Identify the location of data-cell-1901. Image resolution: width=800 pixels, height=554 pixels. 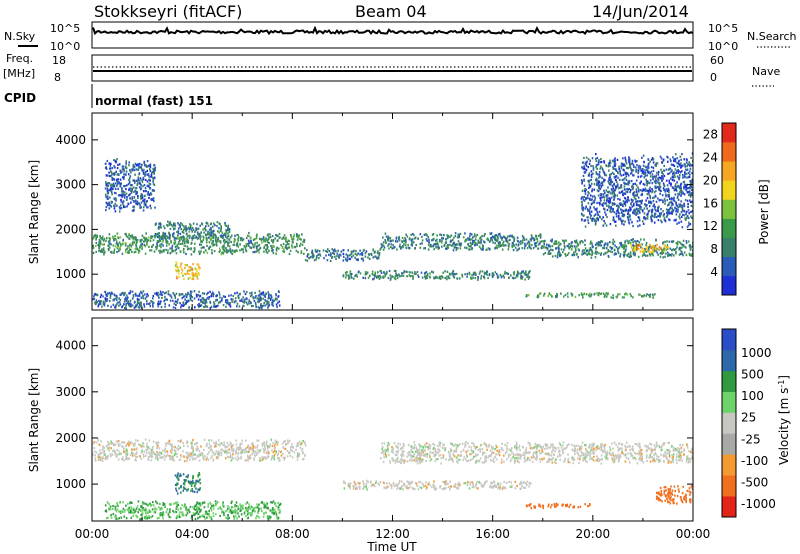
(665, 241).